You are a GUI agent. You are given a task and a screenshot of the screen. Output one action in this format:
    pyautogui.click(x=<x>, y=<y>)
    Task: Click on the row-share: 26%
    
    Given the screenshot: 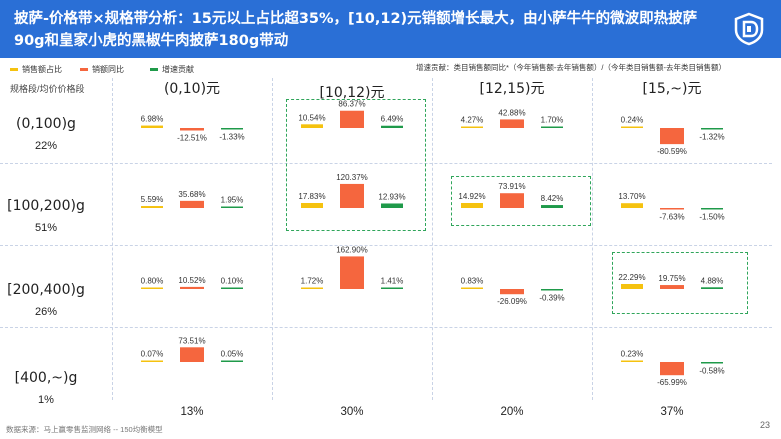 What is the action you would take?
    pyautogui.click(x=46, y=312)
    